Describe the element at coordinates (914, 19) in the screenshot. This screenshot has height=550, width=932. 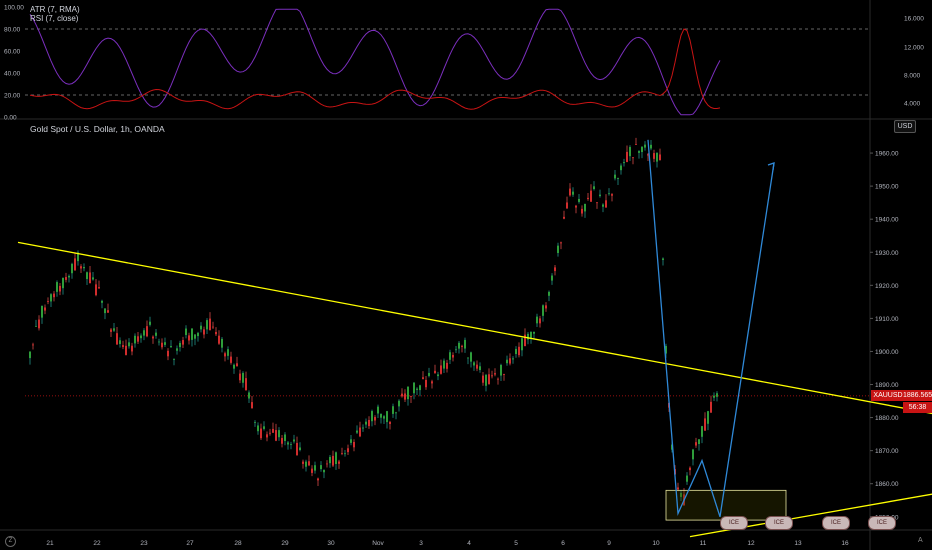
I see `osc-right-tick: 16.000` at that location.